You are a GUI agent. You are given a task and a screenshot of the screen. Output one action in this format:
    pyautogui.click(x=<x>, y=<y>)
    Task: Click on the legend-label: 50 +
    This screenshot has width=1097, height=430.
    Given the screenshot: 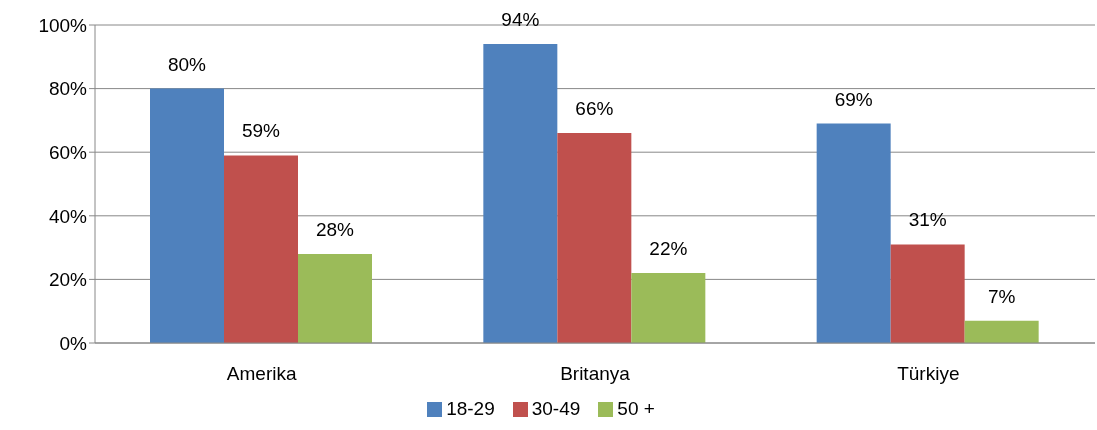 What is the action you would take?
    pyautogui.click(x=636, y=408)
    